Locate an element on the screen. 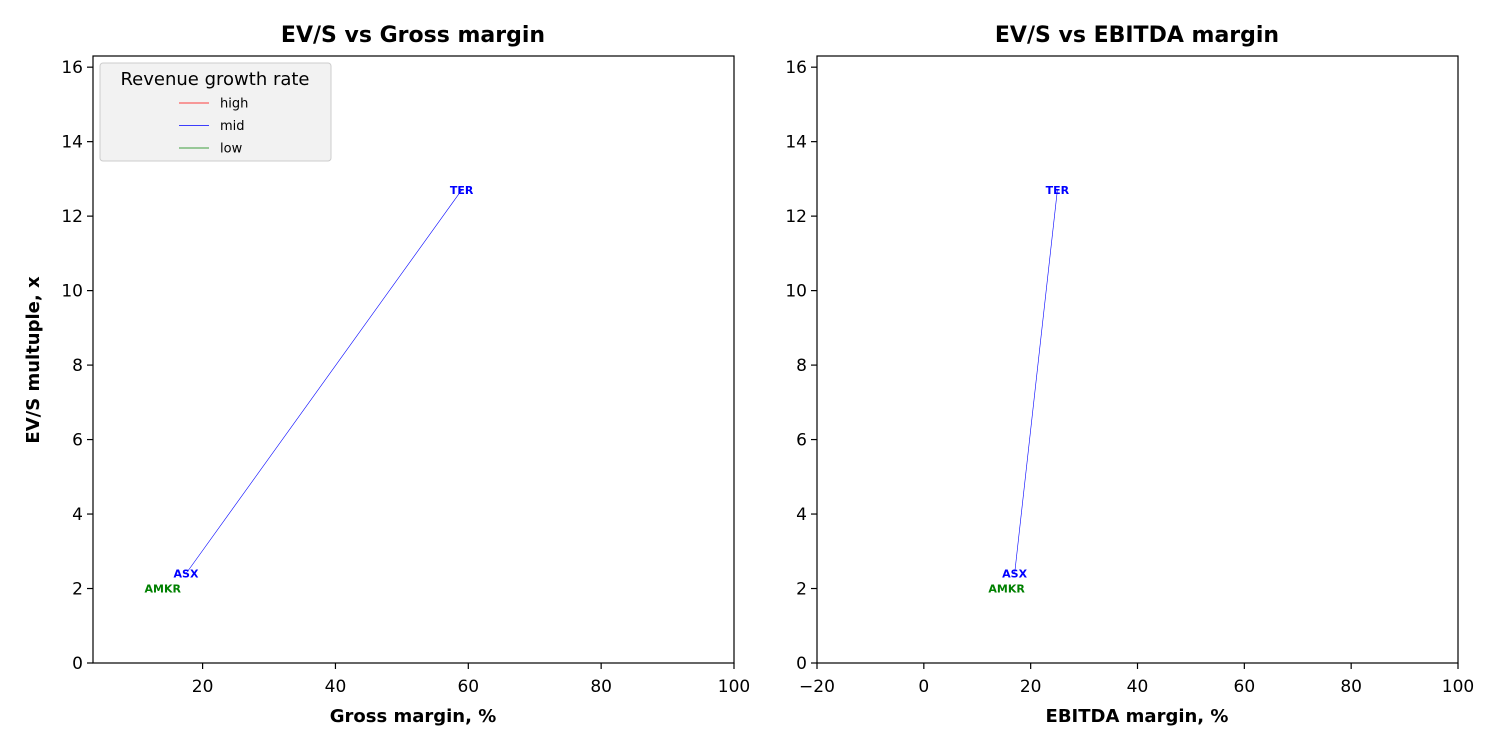  x-axis-ticks: 20 40 60 80 100 is located at coordinates (471, 680).